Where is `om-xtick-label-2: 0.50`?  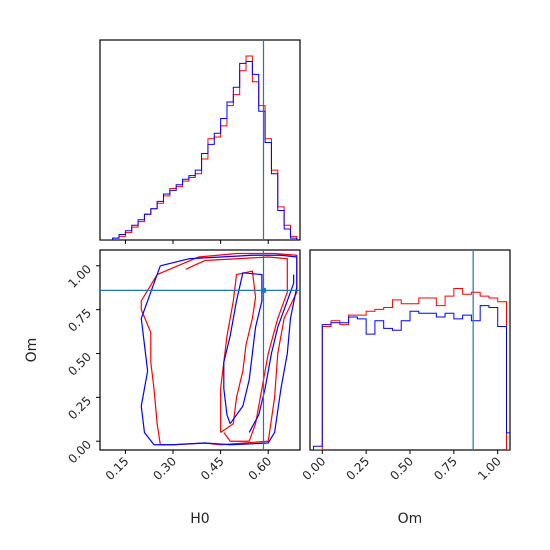
om-xtick-label-2: 0.50 is located at coordinates (401, 468).